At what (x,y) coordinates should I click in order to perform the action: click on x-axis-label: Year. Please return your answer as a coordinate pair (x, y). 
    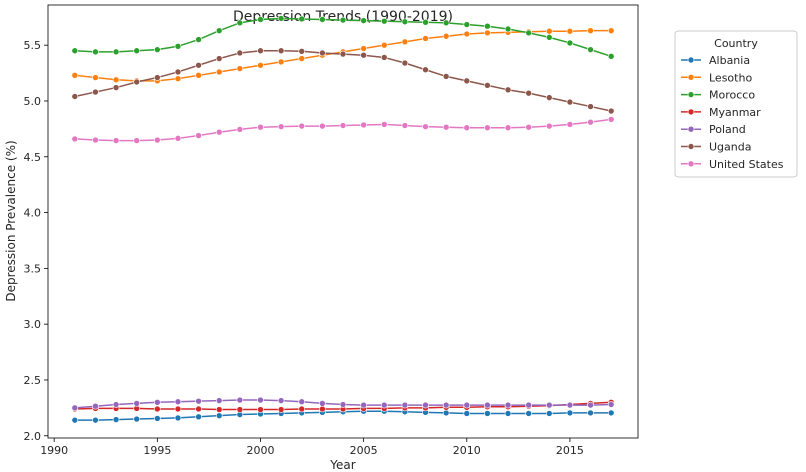
    Looking at the image, I should click on (342, 465).